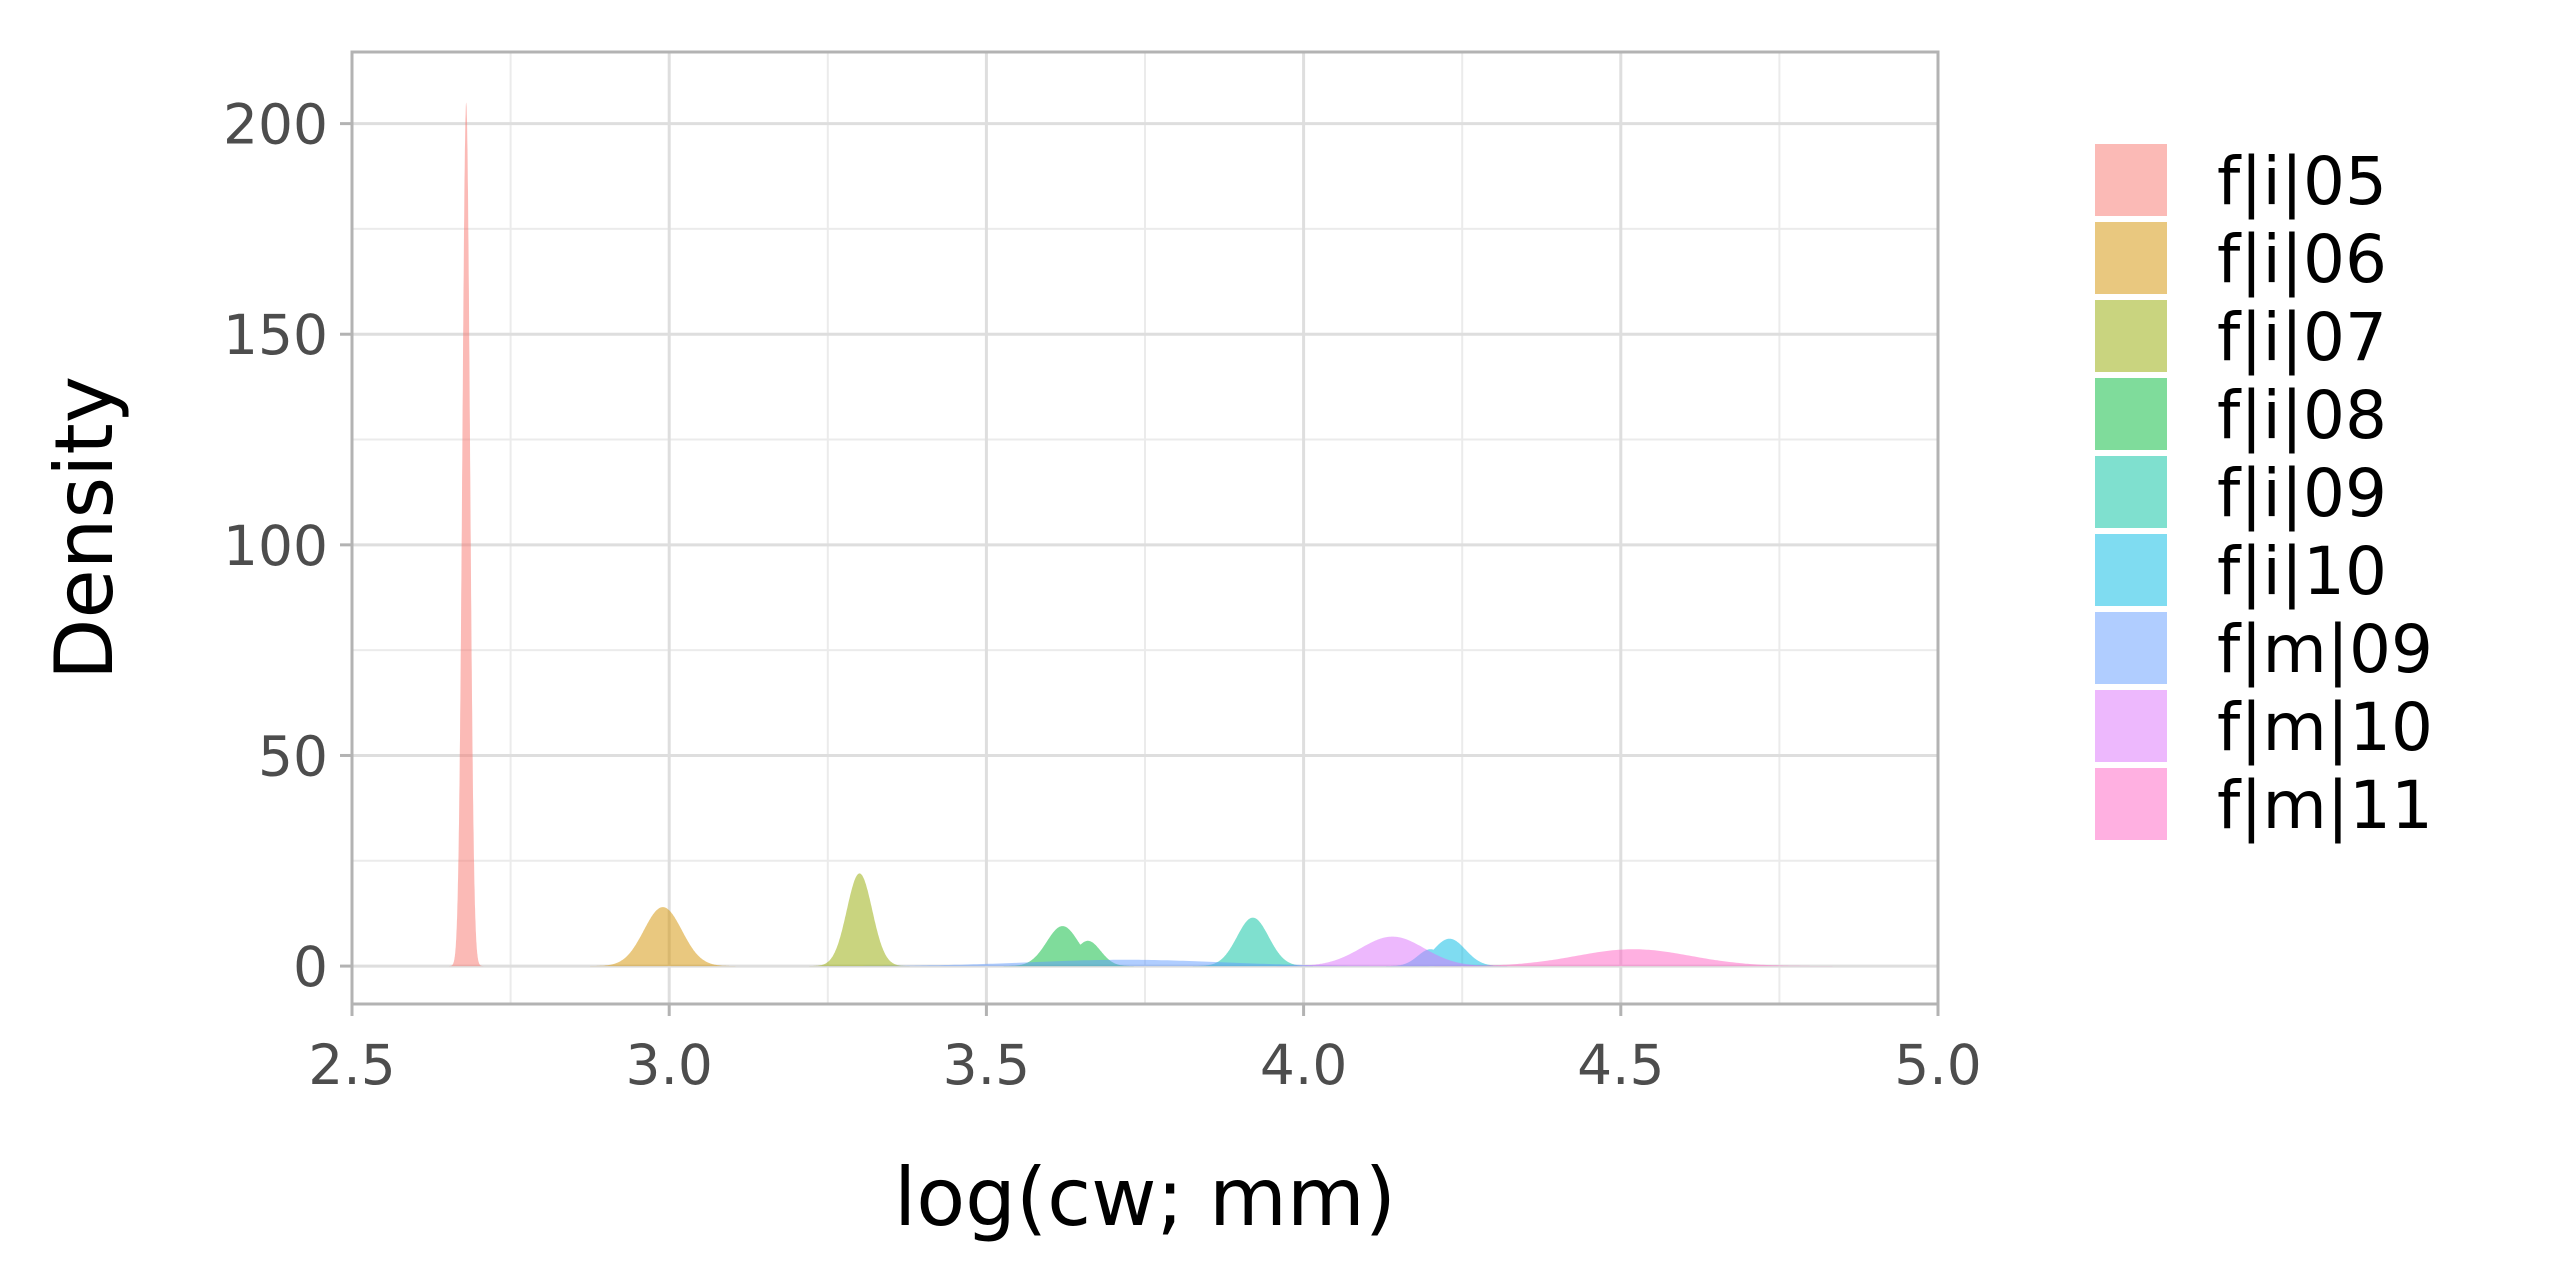 Image resolution: width=2560 pixels, height=1280 pixels. Describe the element at coordinates (2302, 181) in the screenshot. I see `legend-label: f|i|05` at that location.